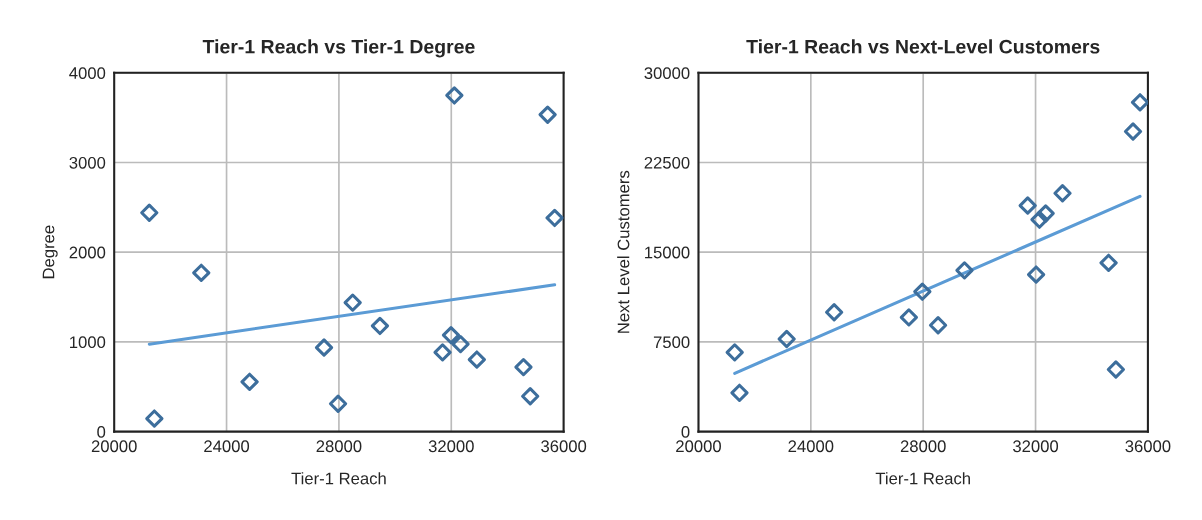  What do you see at coordinates (88, 342) in the screenshot?
I see `y-tick-label: 1000` at bounding box center [88, 342].